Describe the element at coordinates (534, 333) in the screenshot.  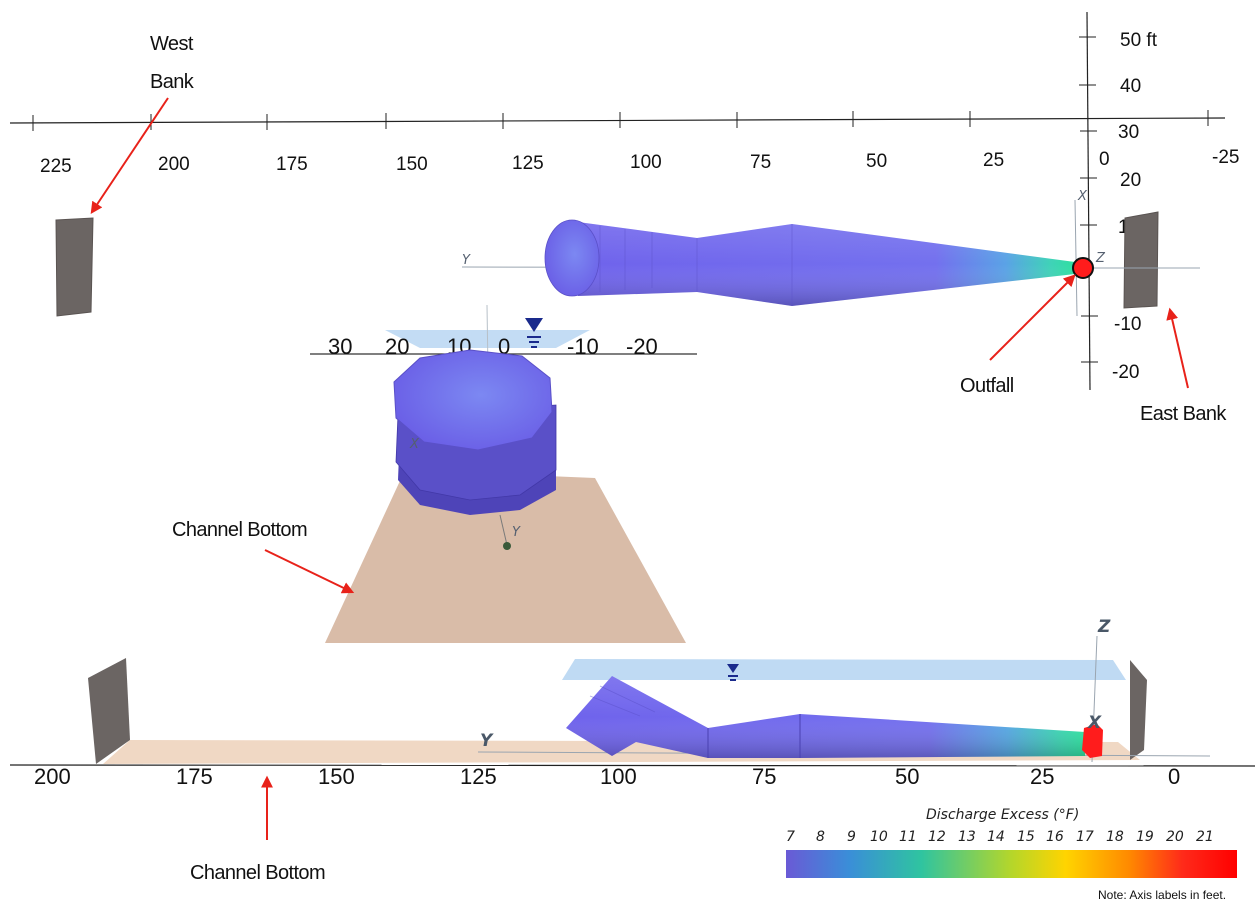
I see `water-level-icon` at that location.